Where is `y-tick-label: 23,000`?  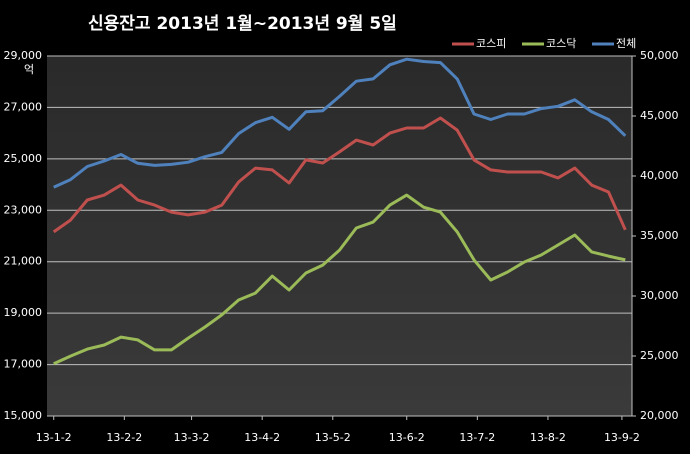 y-tick-label: 23,000 is located at coordinates (23, 209).